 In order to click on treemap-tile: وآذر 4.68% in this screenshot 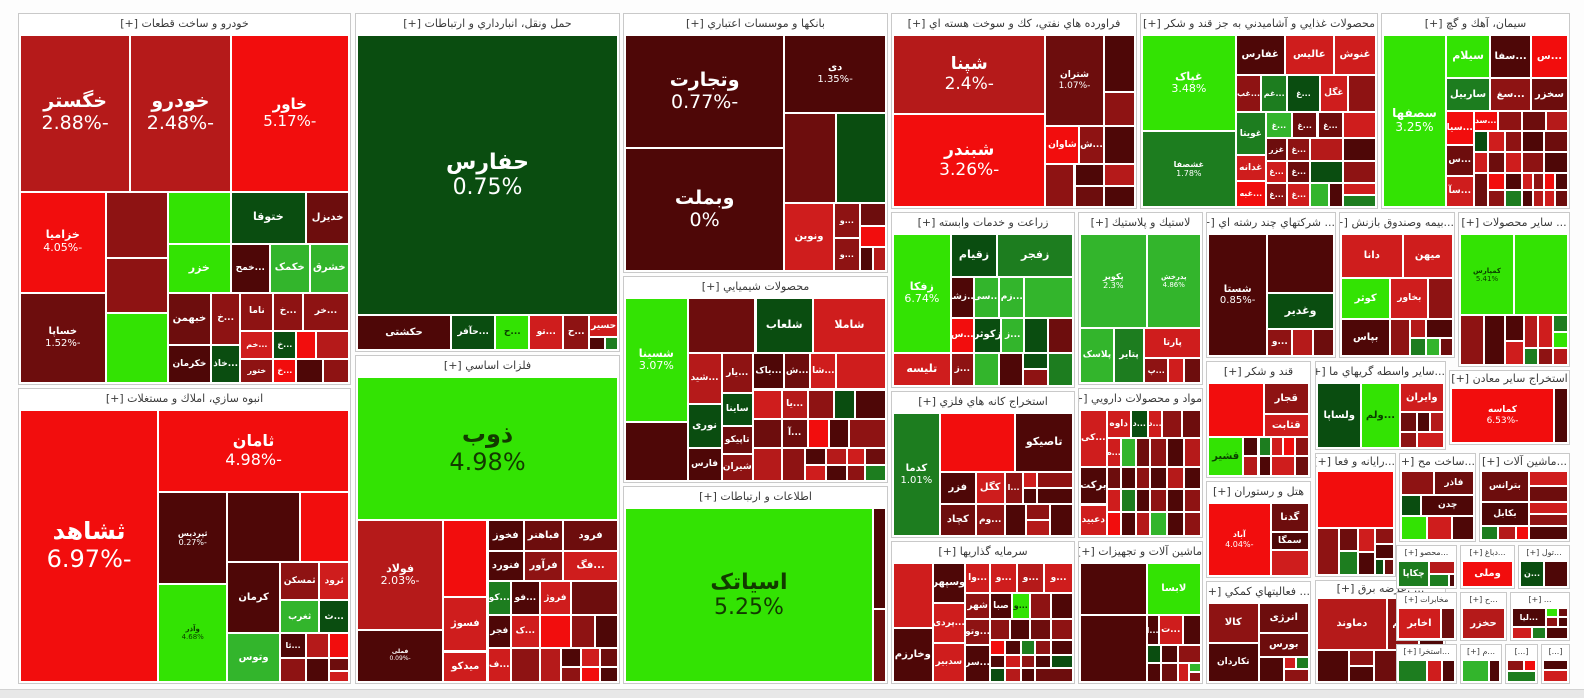, I will do `click(193, 633)`.